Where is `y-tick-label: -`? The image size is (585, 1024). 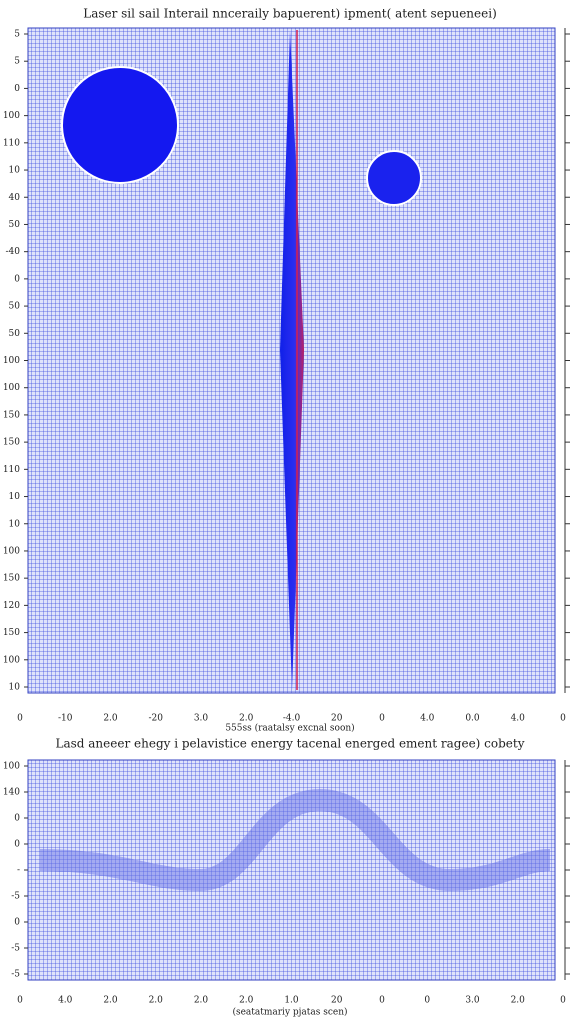
y-tick-label: - is located at coordinates (18, 871).